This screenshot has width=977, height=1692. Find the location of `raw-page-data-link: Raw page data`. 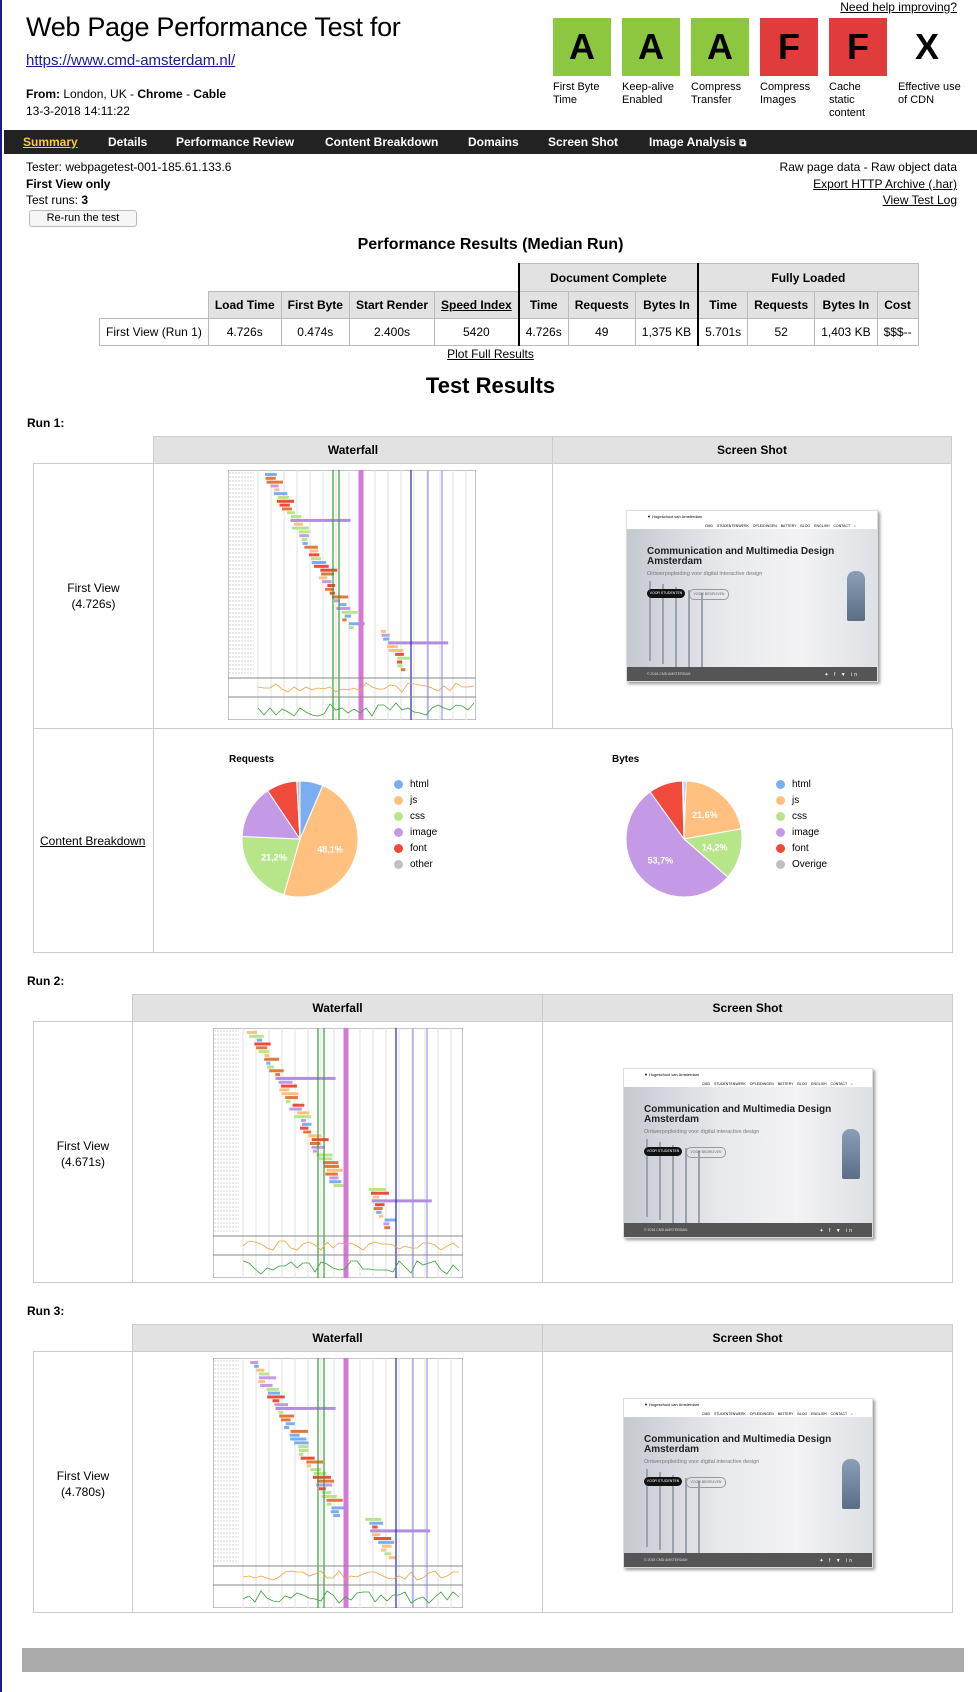

raw-page-data-link: Raw page data is located at coordinates (820, 167).